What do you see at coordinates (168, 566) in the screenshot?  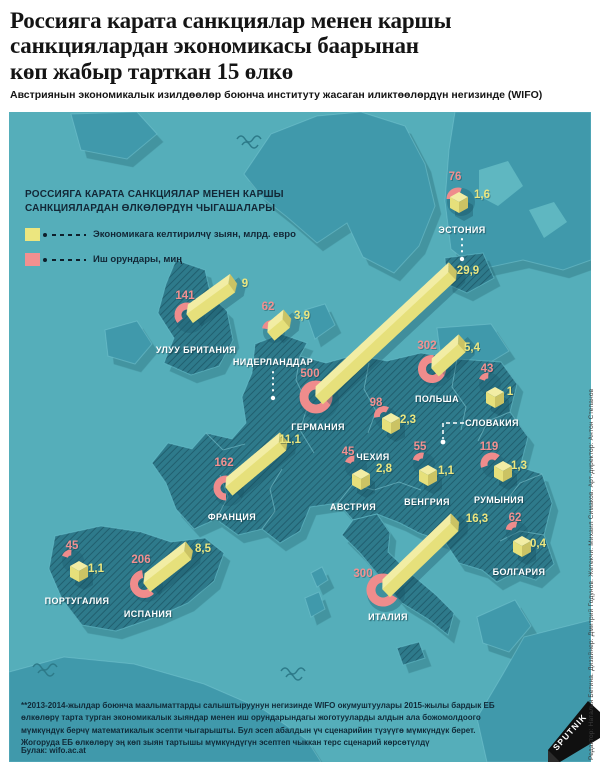 I see `spain-damage-bar` at bounding box center [168, 566].